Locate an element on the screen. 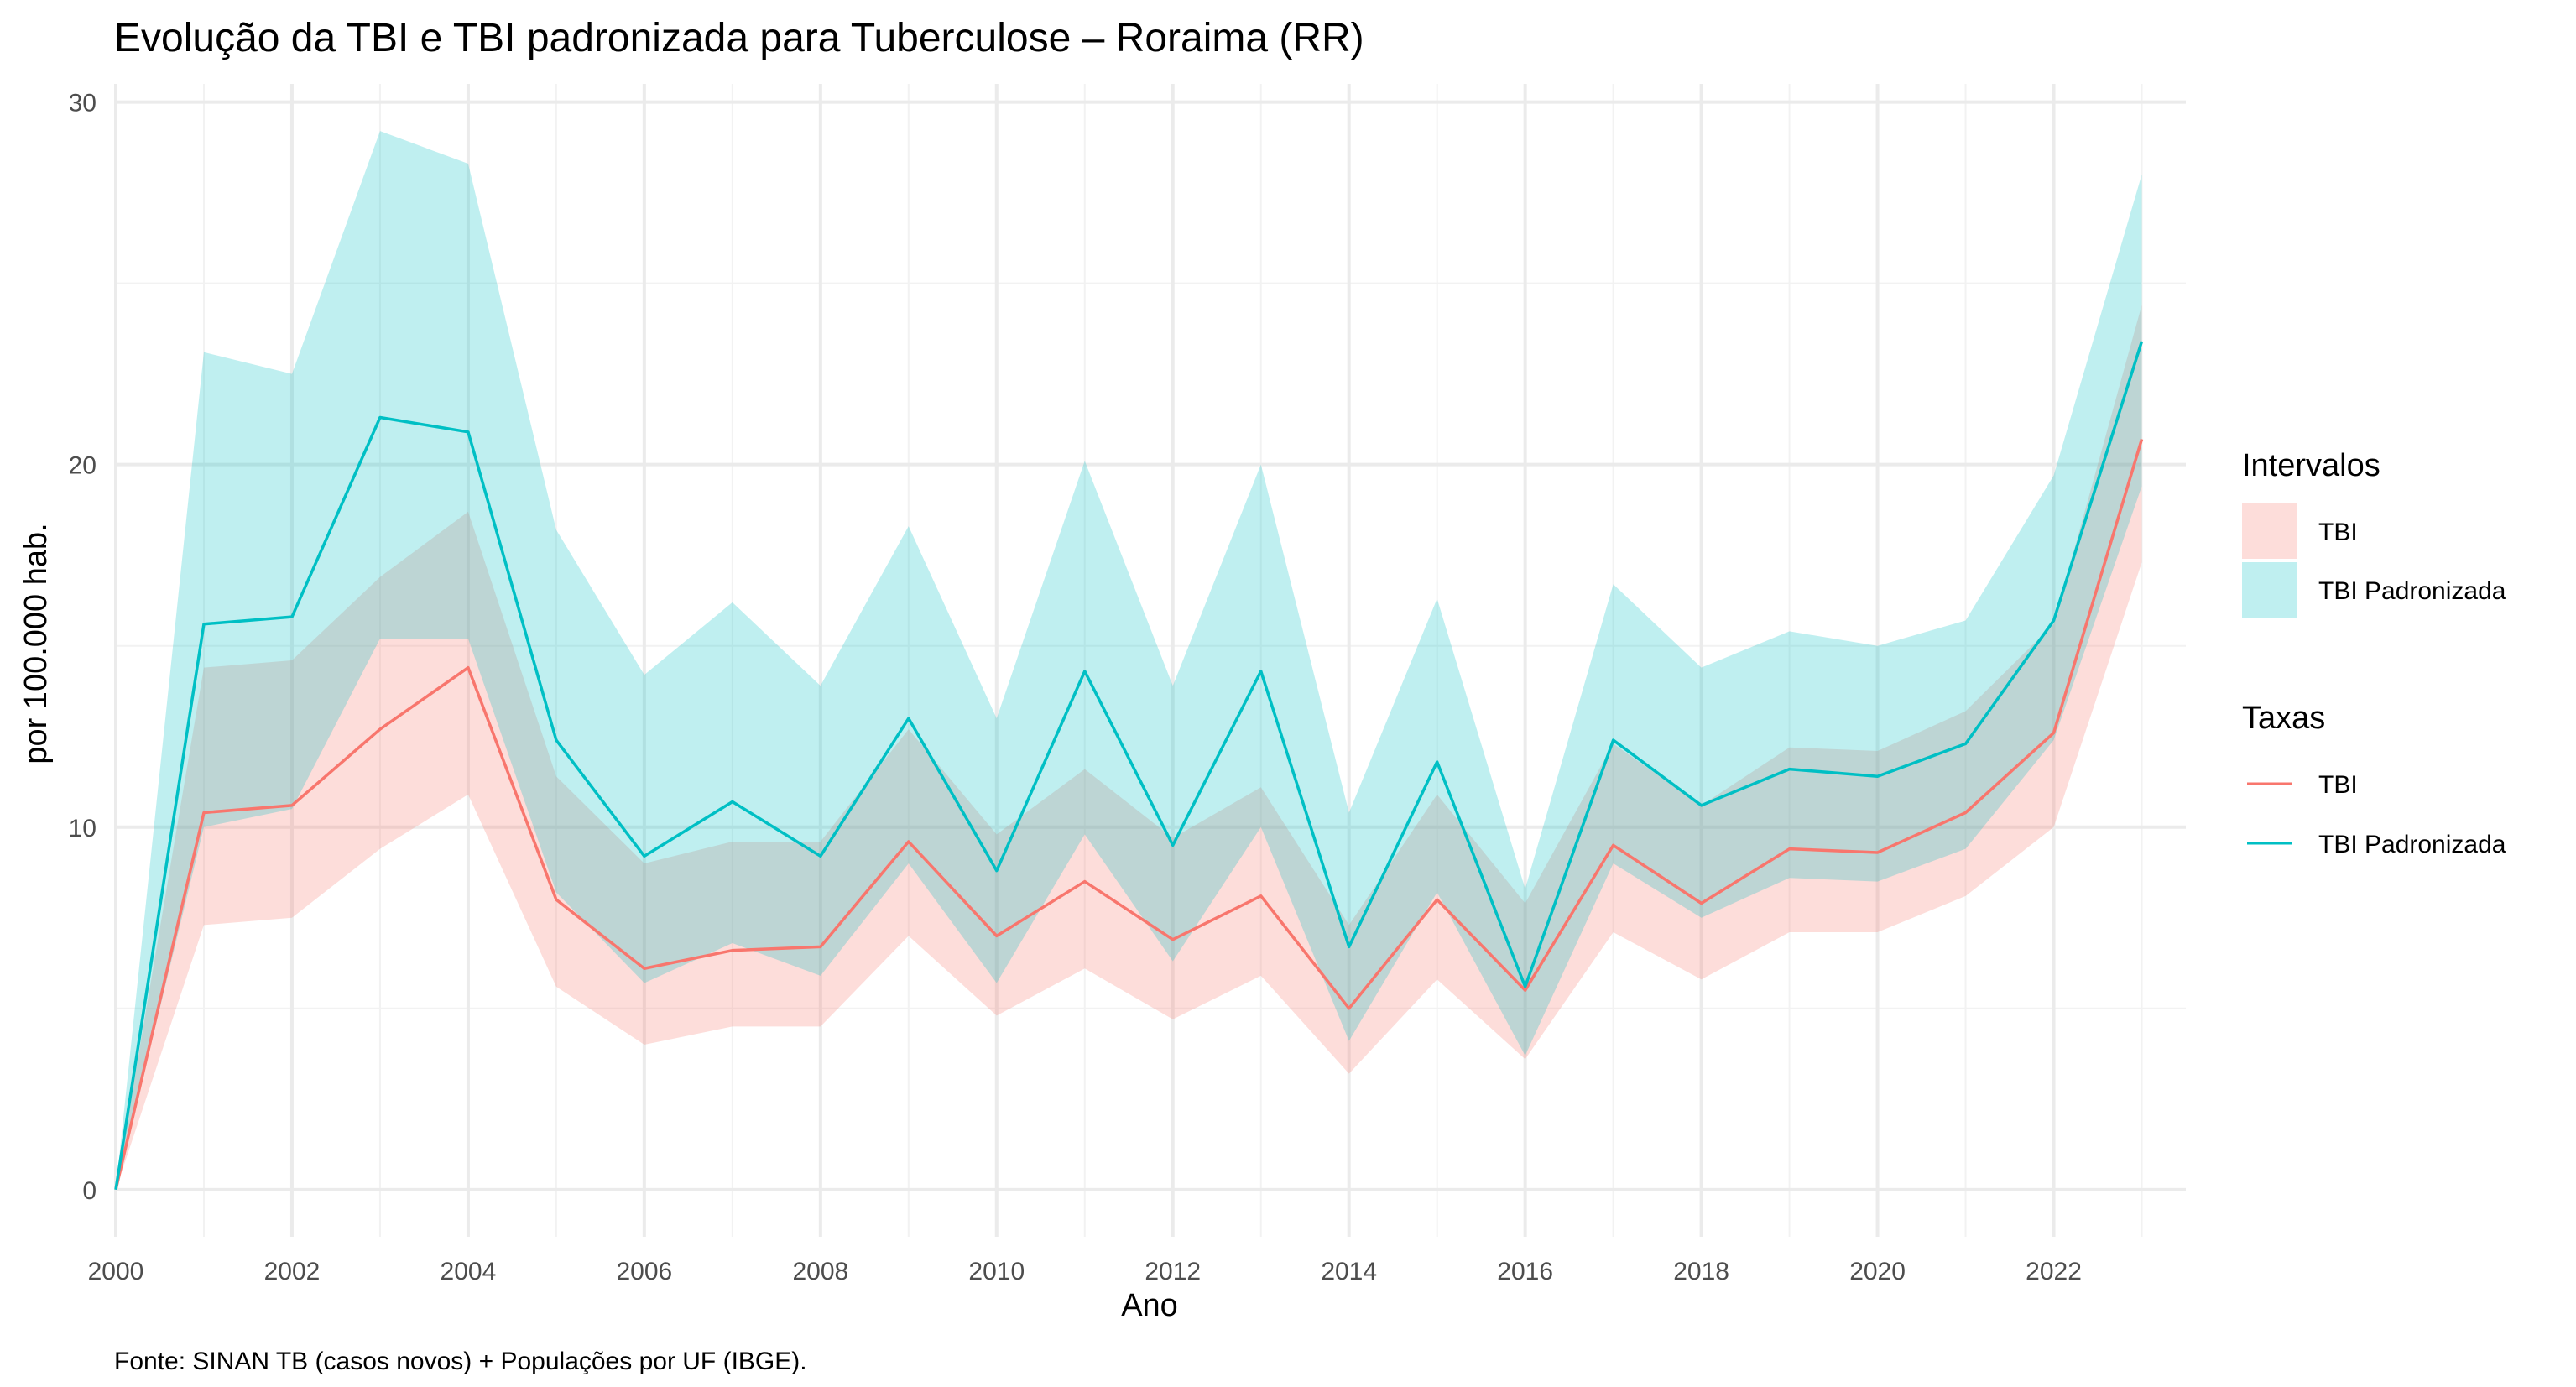 This screenshot has width=2576, height=1387. legend-swatch-ribbon-tbi is located at coordinates (2269, 531).